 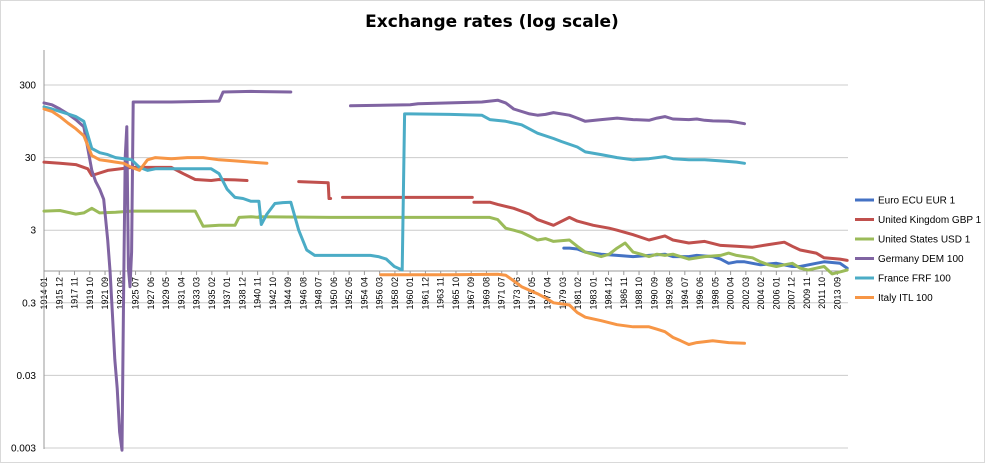 I want to click on x-tick-label: 1923 08, so click(x=120, y=293).